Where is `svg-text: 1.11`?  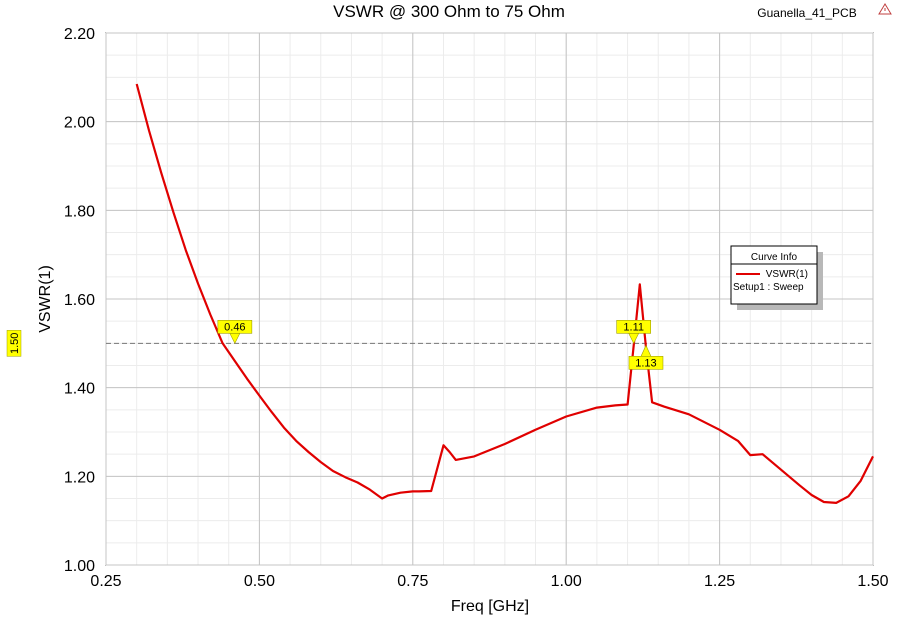 svg-text: 1.11 is located at coordinates (633, 327).